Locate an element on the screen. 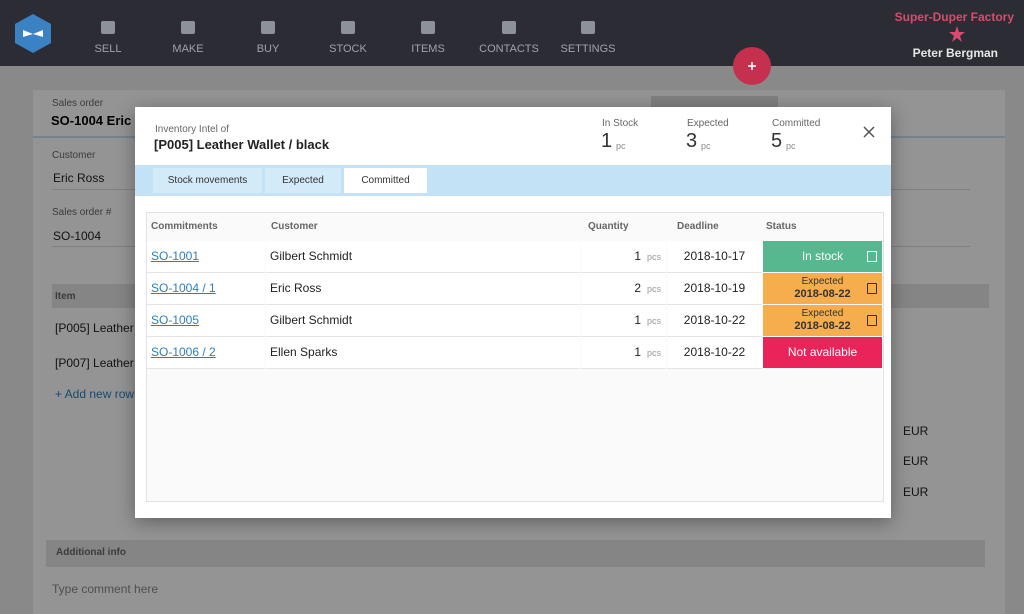  stat-value: 5 is located at coordinates (777, 141).